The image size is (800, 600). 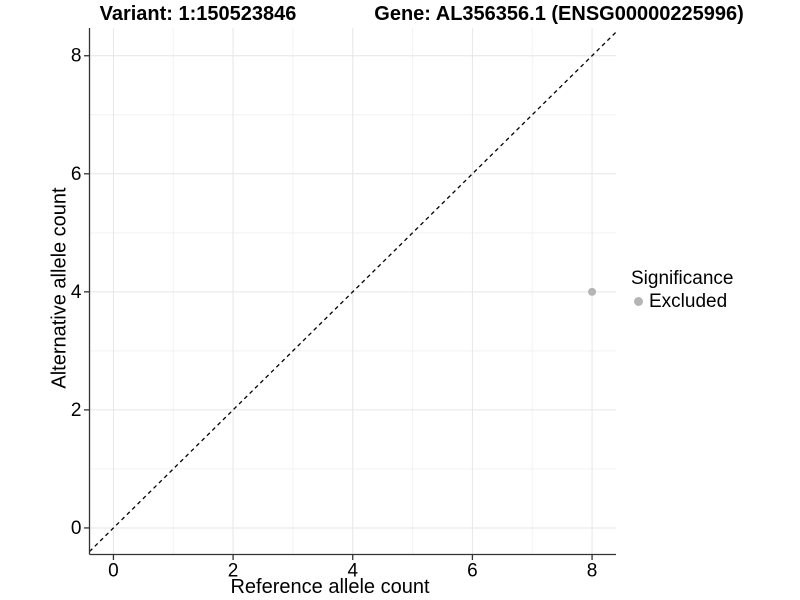 I want to click on y-tick-label: 4, so click(x=76, y=292).